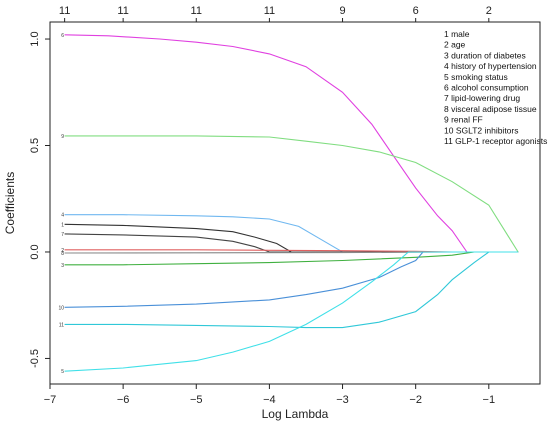  Describe the element at coordinates (62, 36) in the screenshot. I see `curve-label-6: 6` at that location.